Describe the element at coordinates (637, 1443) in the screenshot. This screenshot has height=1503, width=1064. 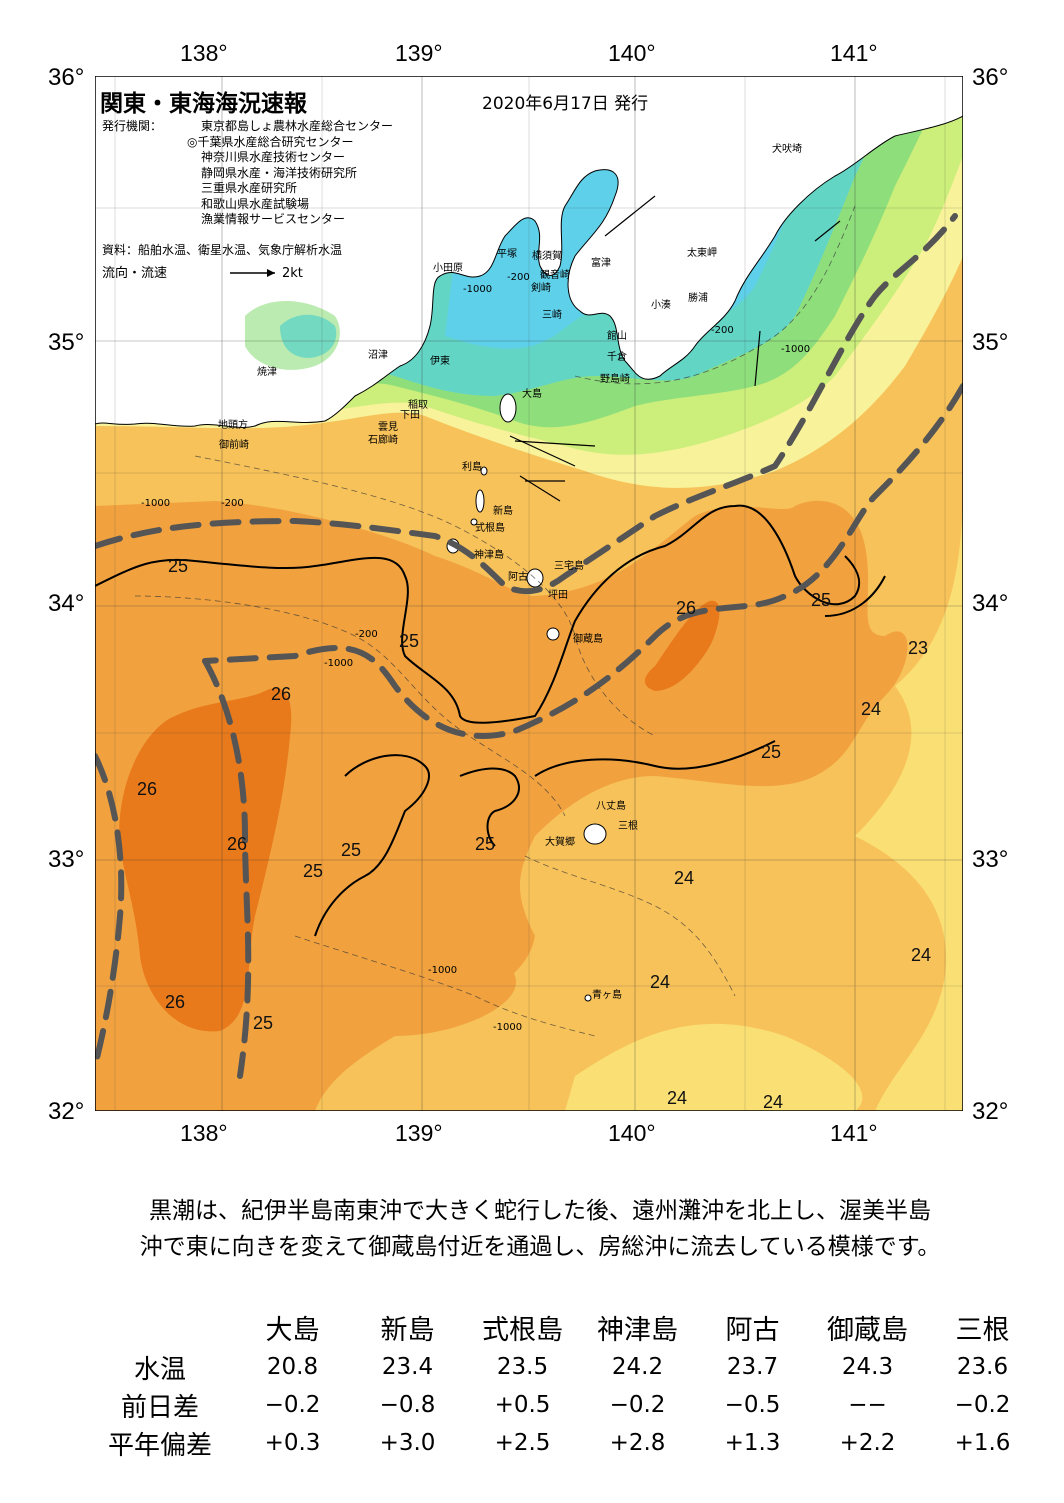
I see `table-cell: +2.8` at that location.